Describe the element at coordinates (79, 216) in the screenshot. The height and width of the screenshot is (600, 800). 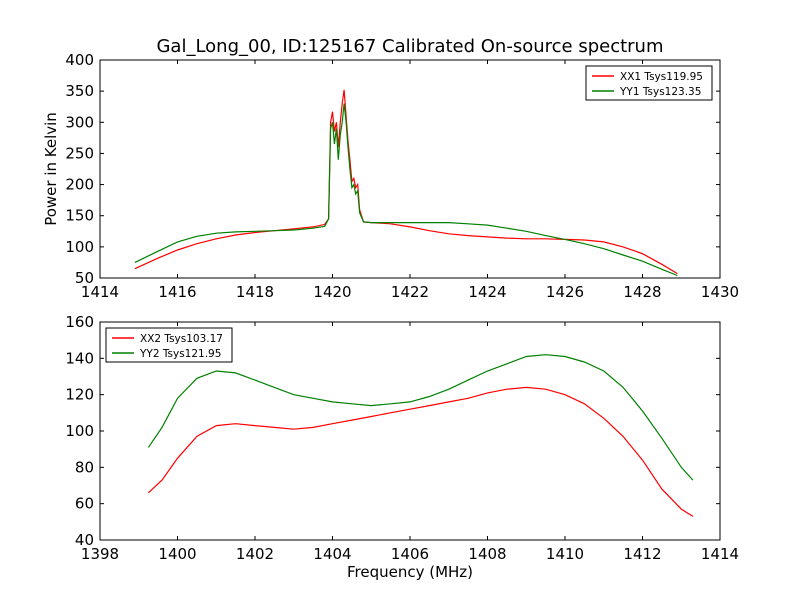
I see `y-tick-label: 150` at that location.